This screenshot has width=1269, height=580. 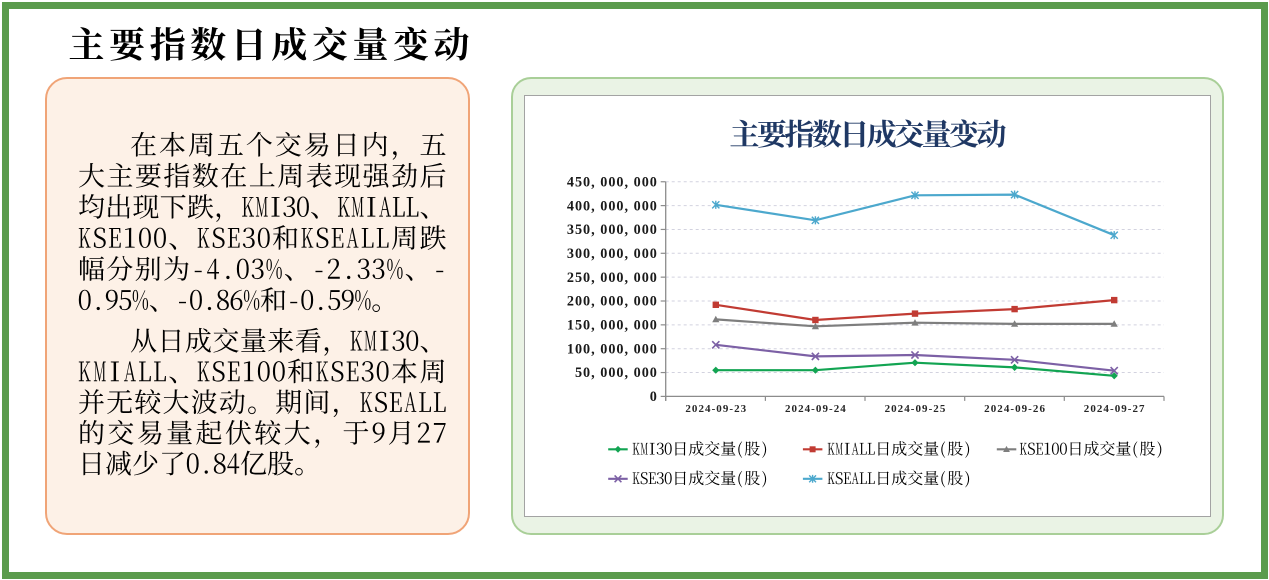 I want to click on svg-text: 2024-09-25, so click(x=916, y=409).